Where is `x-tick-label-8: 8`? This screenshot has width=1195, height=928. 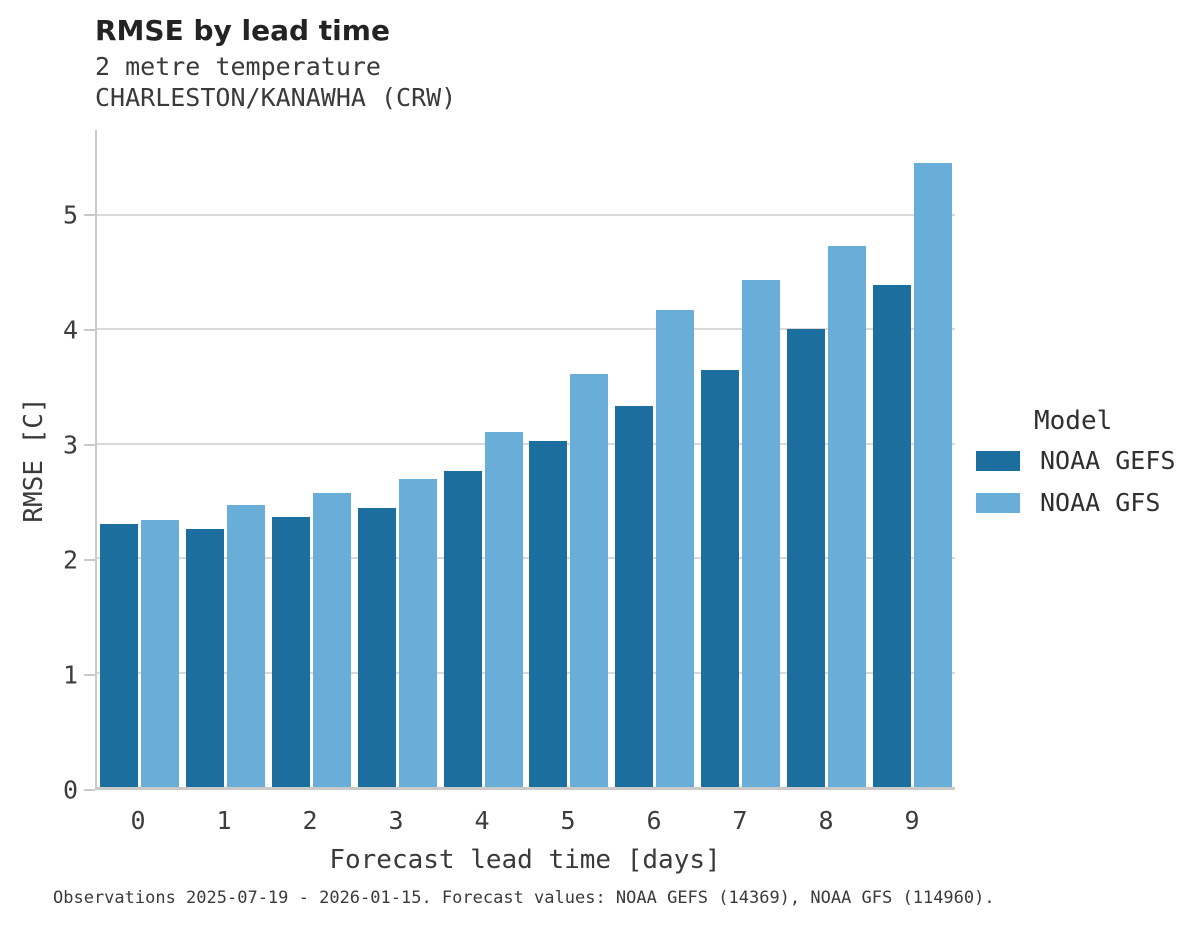
x-tick-label-8: 8 is located at coordinates (826, 820).